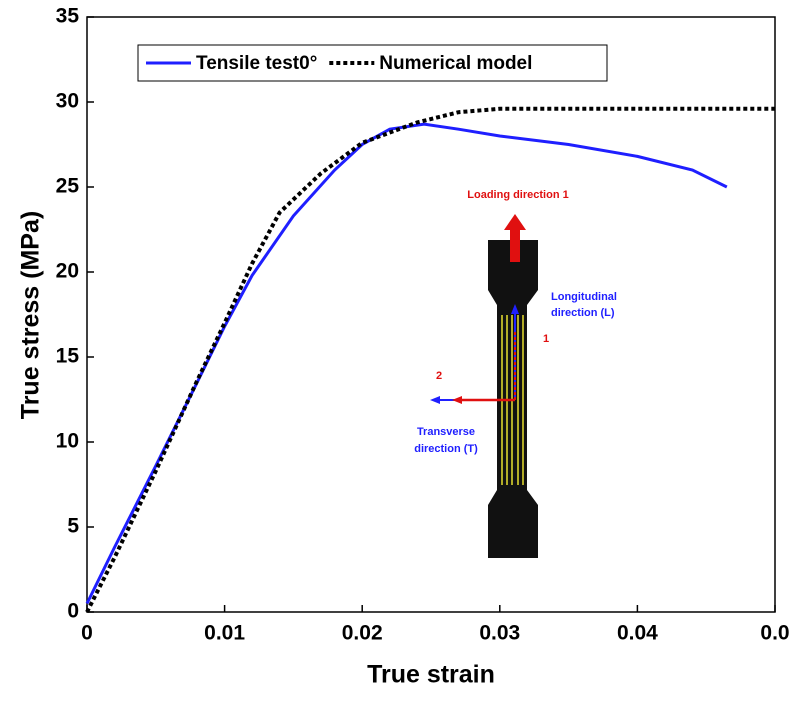  I want to click on annotation: direction (L), so click(583, 313).